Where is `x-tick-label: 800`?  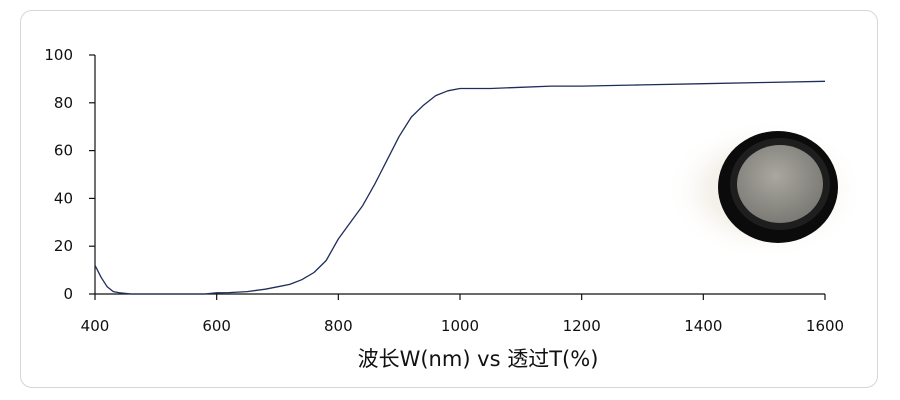
x-tick-label: 800 is located at coordinates (338, 326).